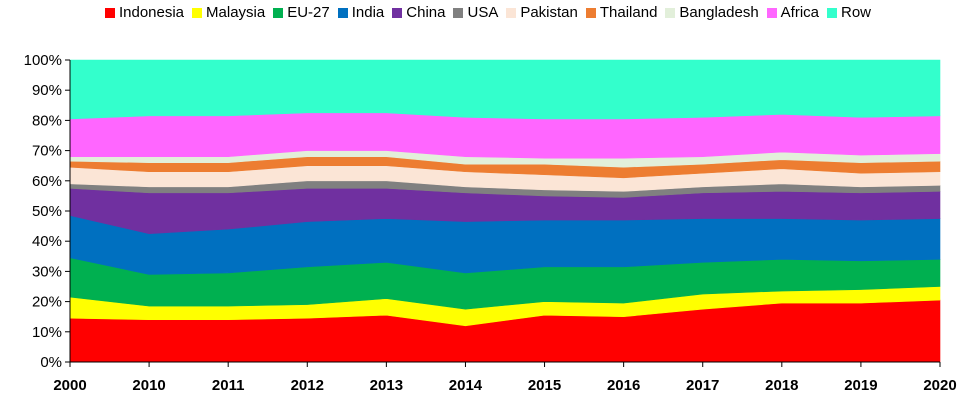 The image size is (976, 412). I want to click on x-tick-label: 2017, so click(702, 385).